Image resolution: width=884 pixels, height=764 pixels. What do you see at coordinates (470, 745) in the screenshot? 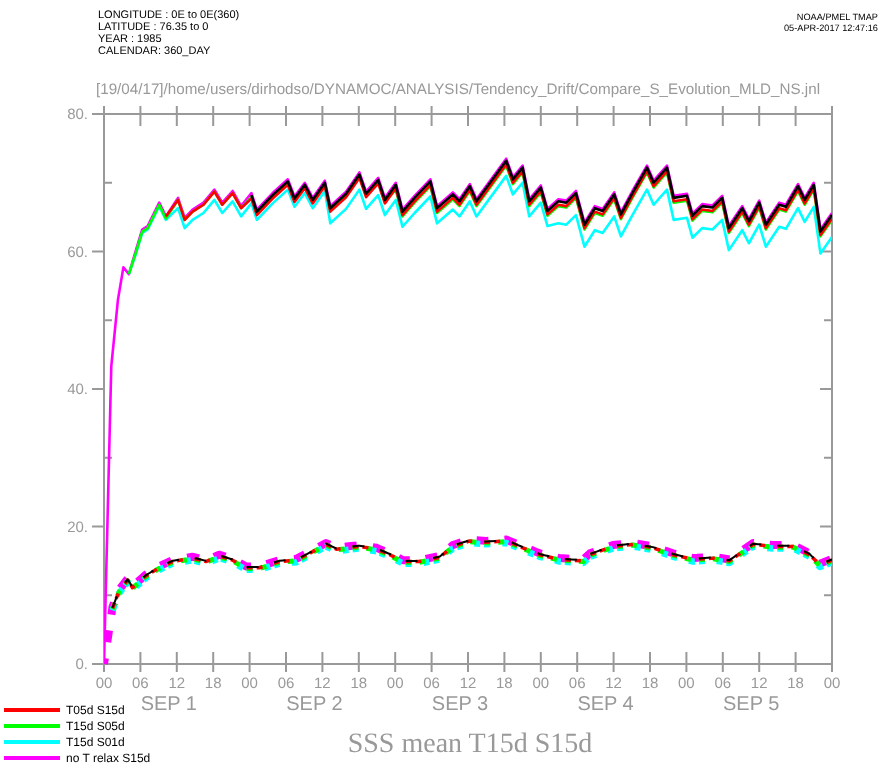
I see `text: SSS mean T15d S15d` at bounding box center [470, 745].